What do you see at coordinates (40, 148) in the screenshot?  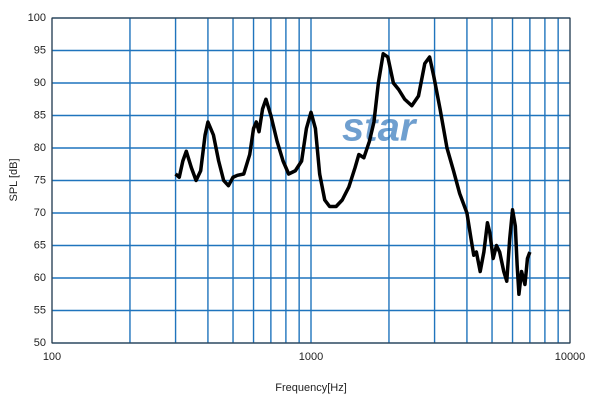 I see `y-tick-label: 80` at bounding box center [40, 148].